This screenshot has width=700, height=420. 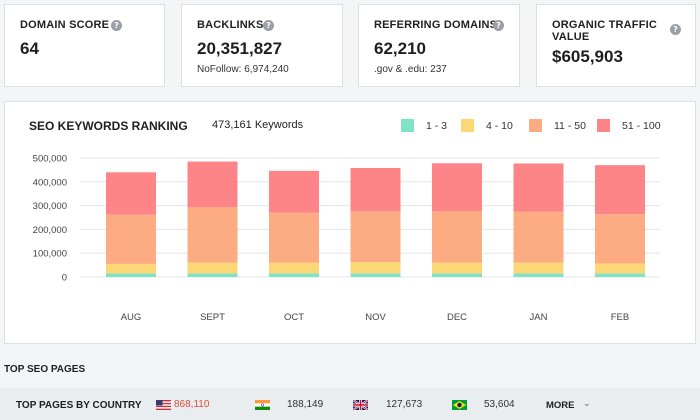 I want to click on brazil-pages-value: 53,604, so click(x=499, y=404).